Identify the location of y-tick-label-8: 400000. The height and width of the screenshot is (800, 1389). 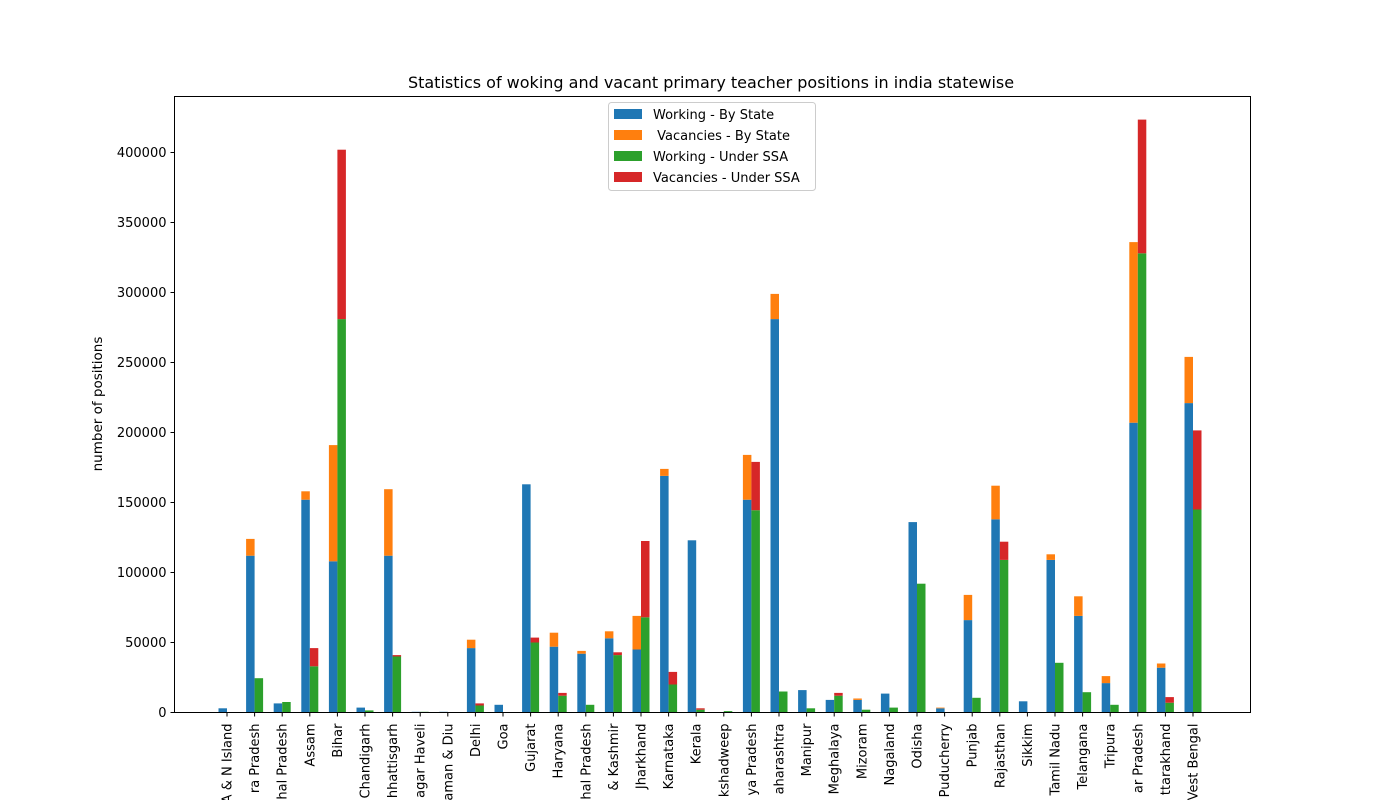
(142, 153).